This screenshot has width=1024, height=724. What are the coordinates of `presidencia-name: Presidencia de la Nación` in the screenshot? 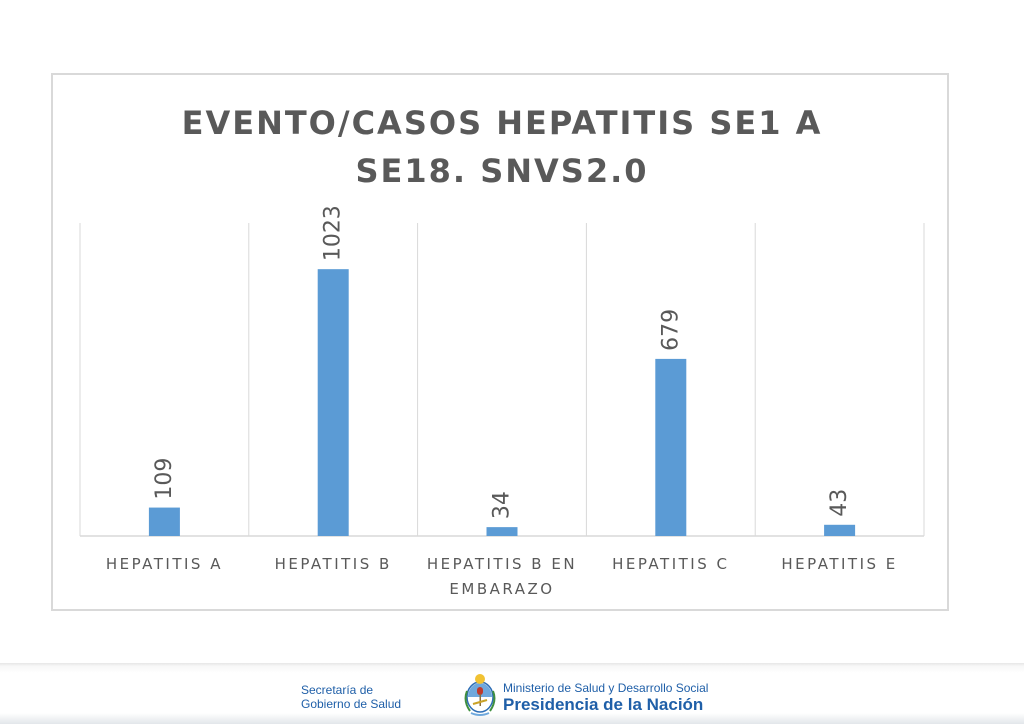 It's located at (603, 704).